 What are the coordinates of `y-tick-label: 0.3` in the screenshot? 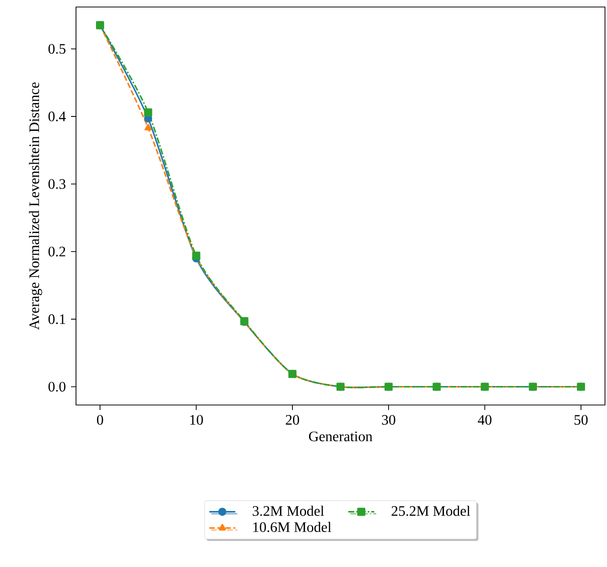 It's located at (57, 184).